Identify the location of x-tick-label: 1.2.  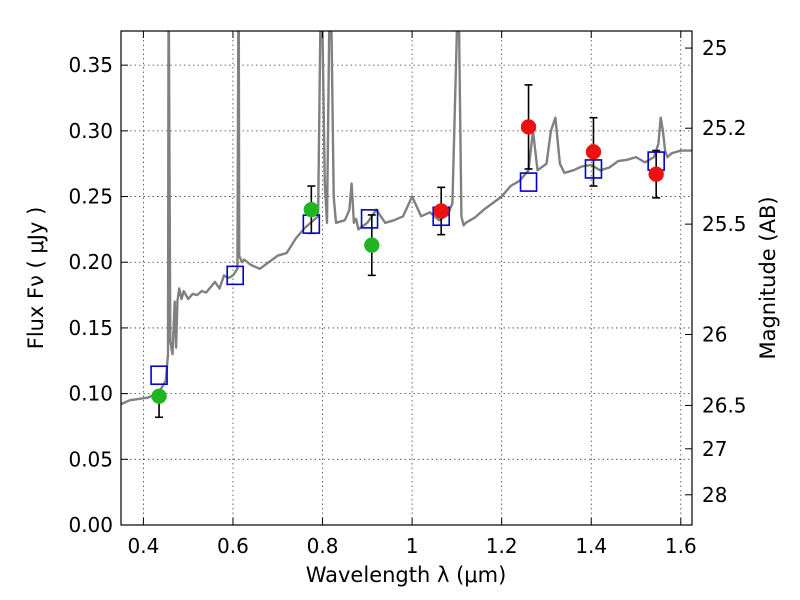
(502, 546).